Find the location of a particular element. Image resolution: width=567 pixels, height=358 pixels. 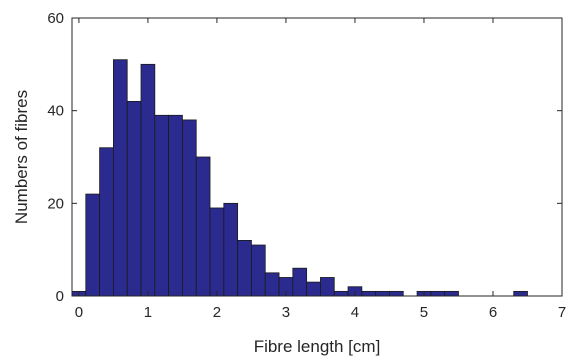

x-tick-label: 0 is located at coordinates (79, 312).